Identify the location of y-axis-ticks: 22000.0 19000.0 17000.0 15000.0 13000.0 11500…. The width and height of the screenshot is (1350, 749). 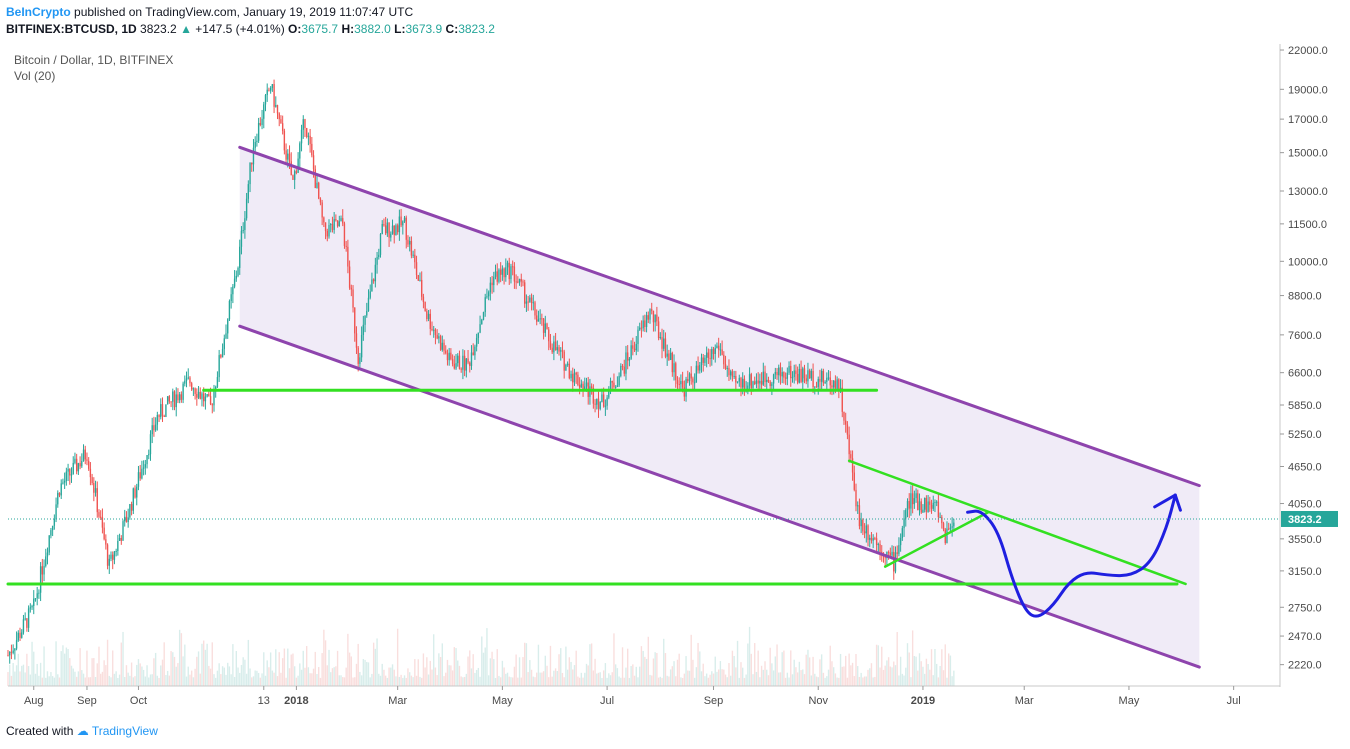
(1304, 358).